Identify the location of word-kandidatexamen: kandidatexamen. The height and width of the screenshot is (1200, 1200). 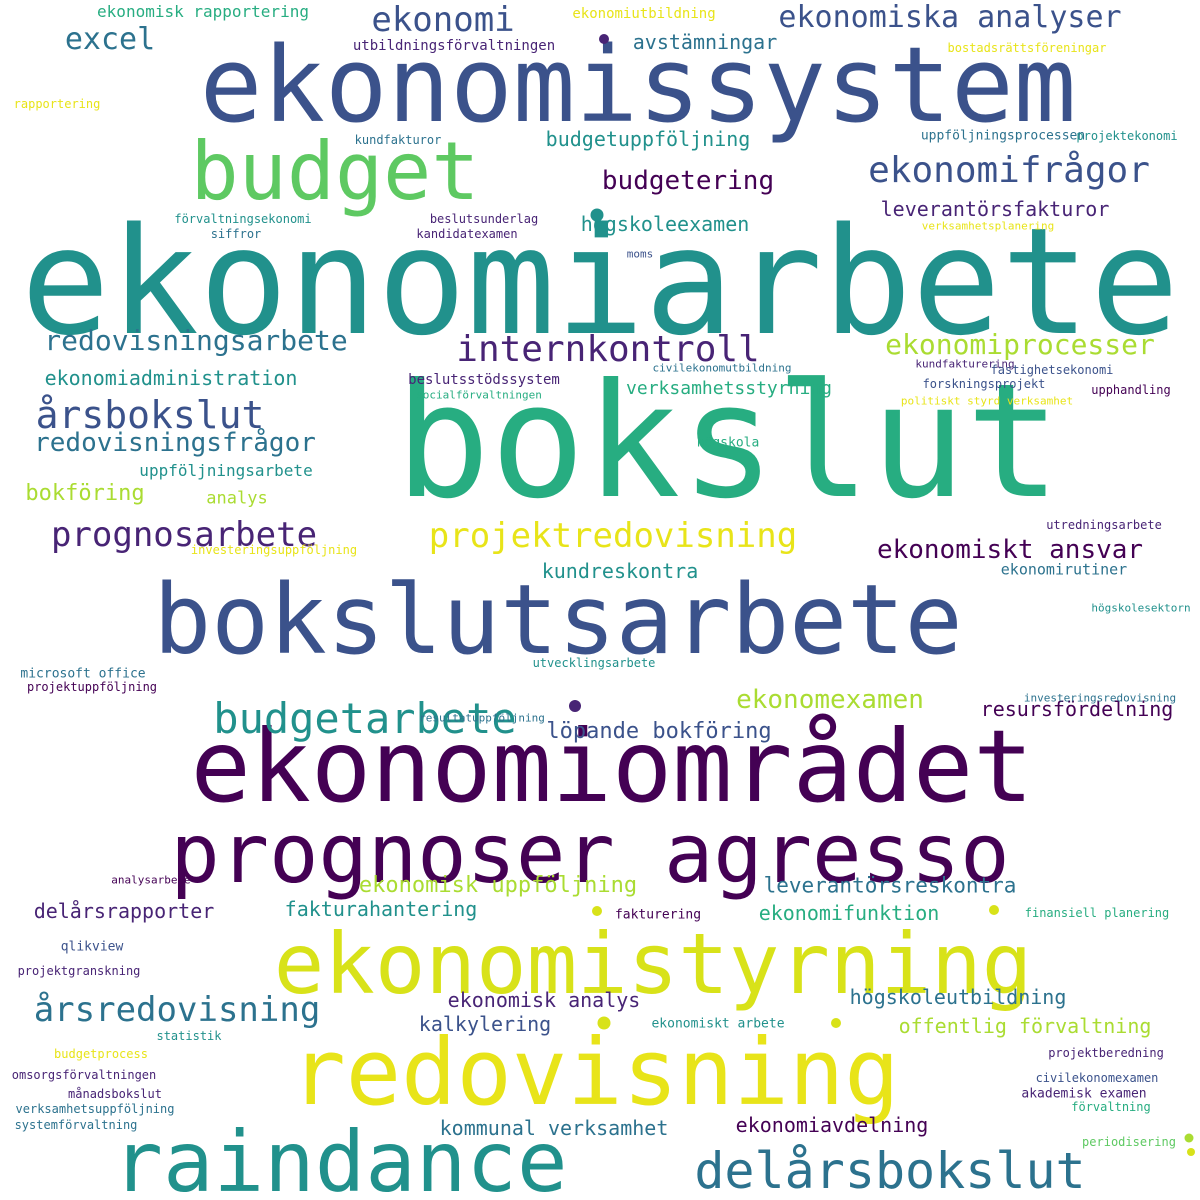
(467, 234).